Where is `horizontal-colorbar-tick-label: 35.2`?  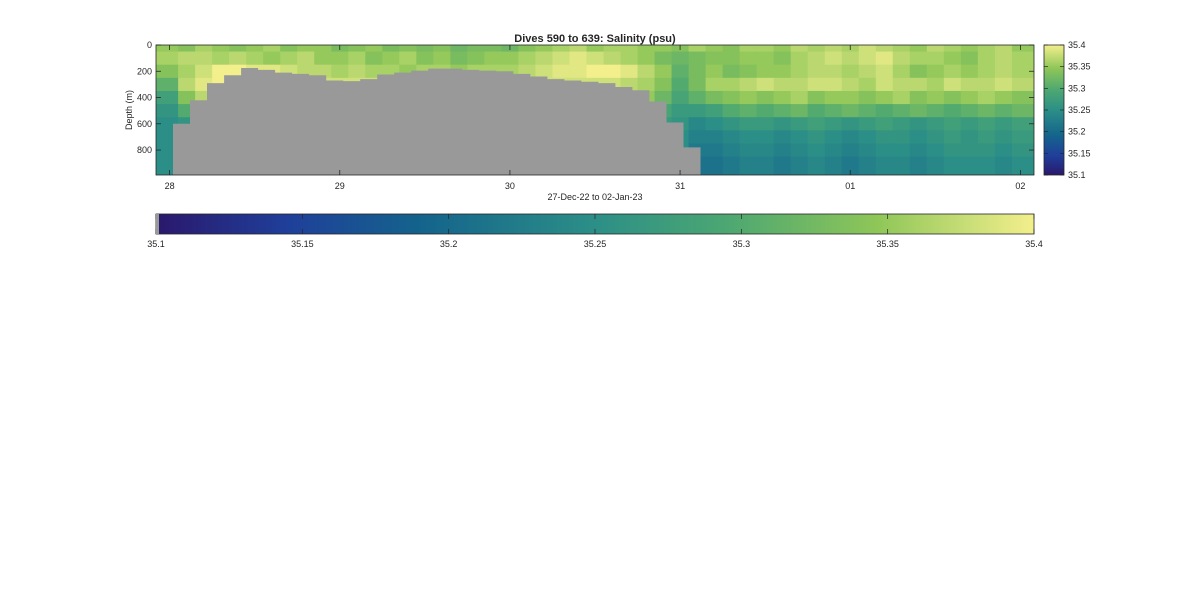 horizontal-colorbar-tick-label: 35.2 is located at coordinates (449, 244).